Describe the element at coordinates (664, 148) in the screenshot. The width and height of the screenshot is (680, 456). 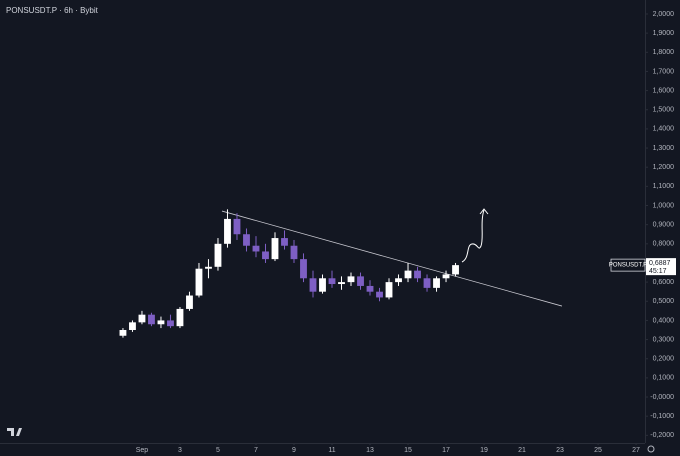
I see `y-tick-label: 1,3000` at that location.